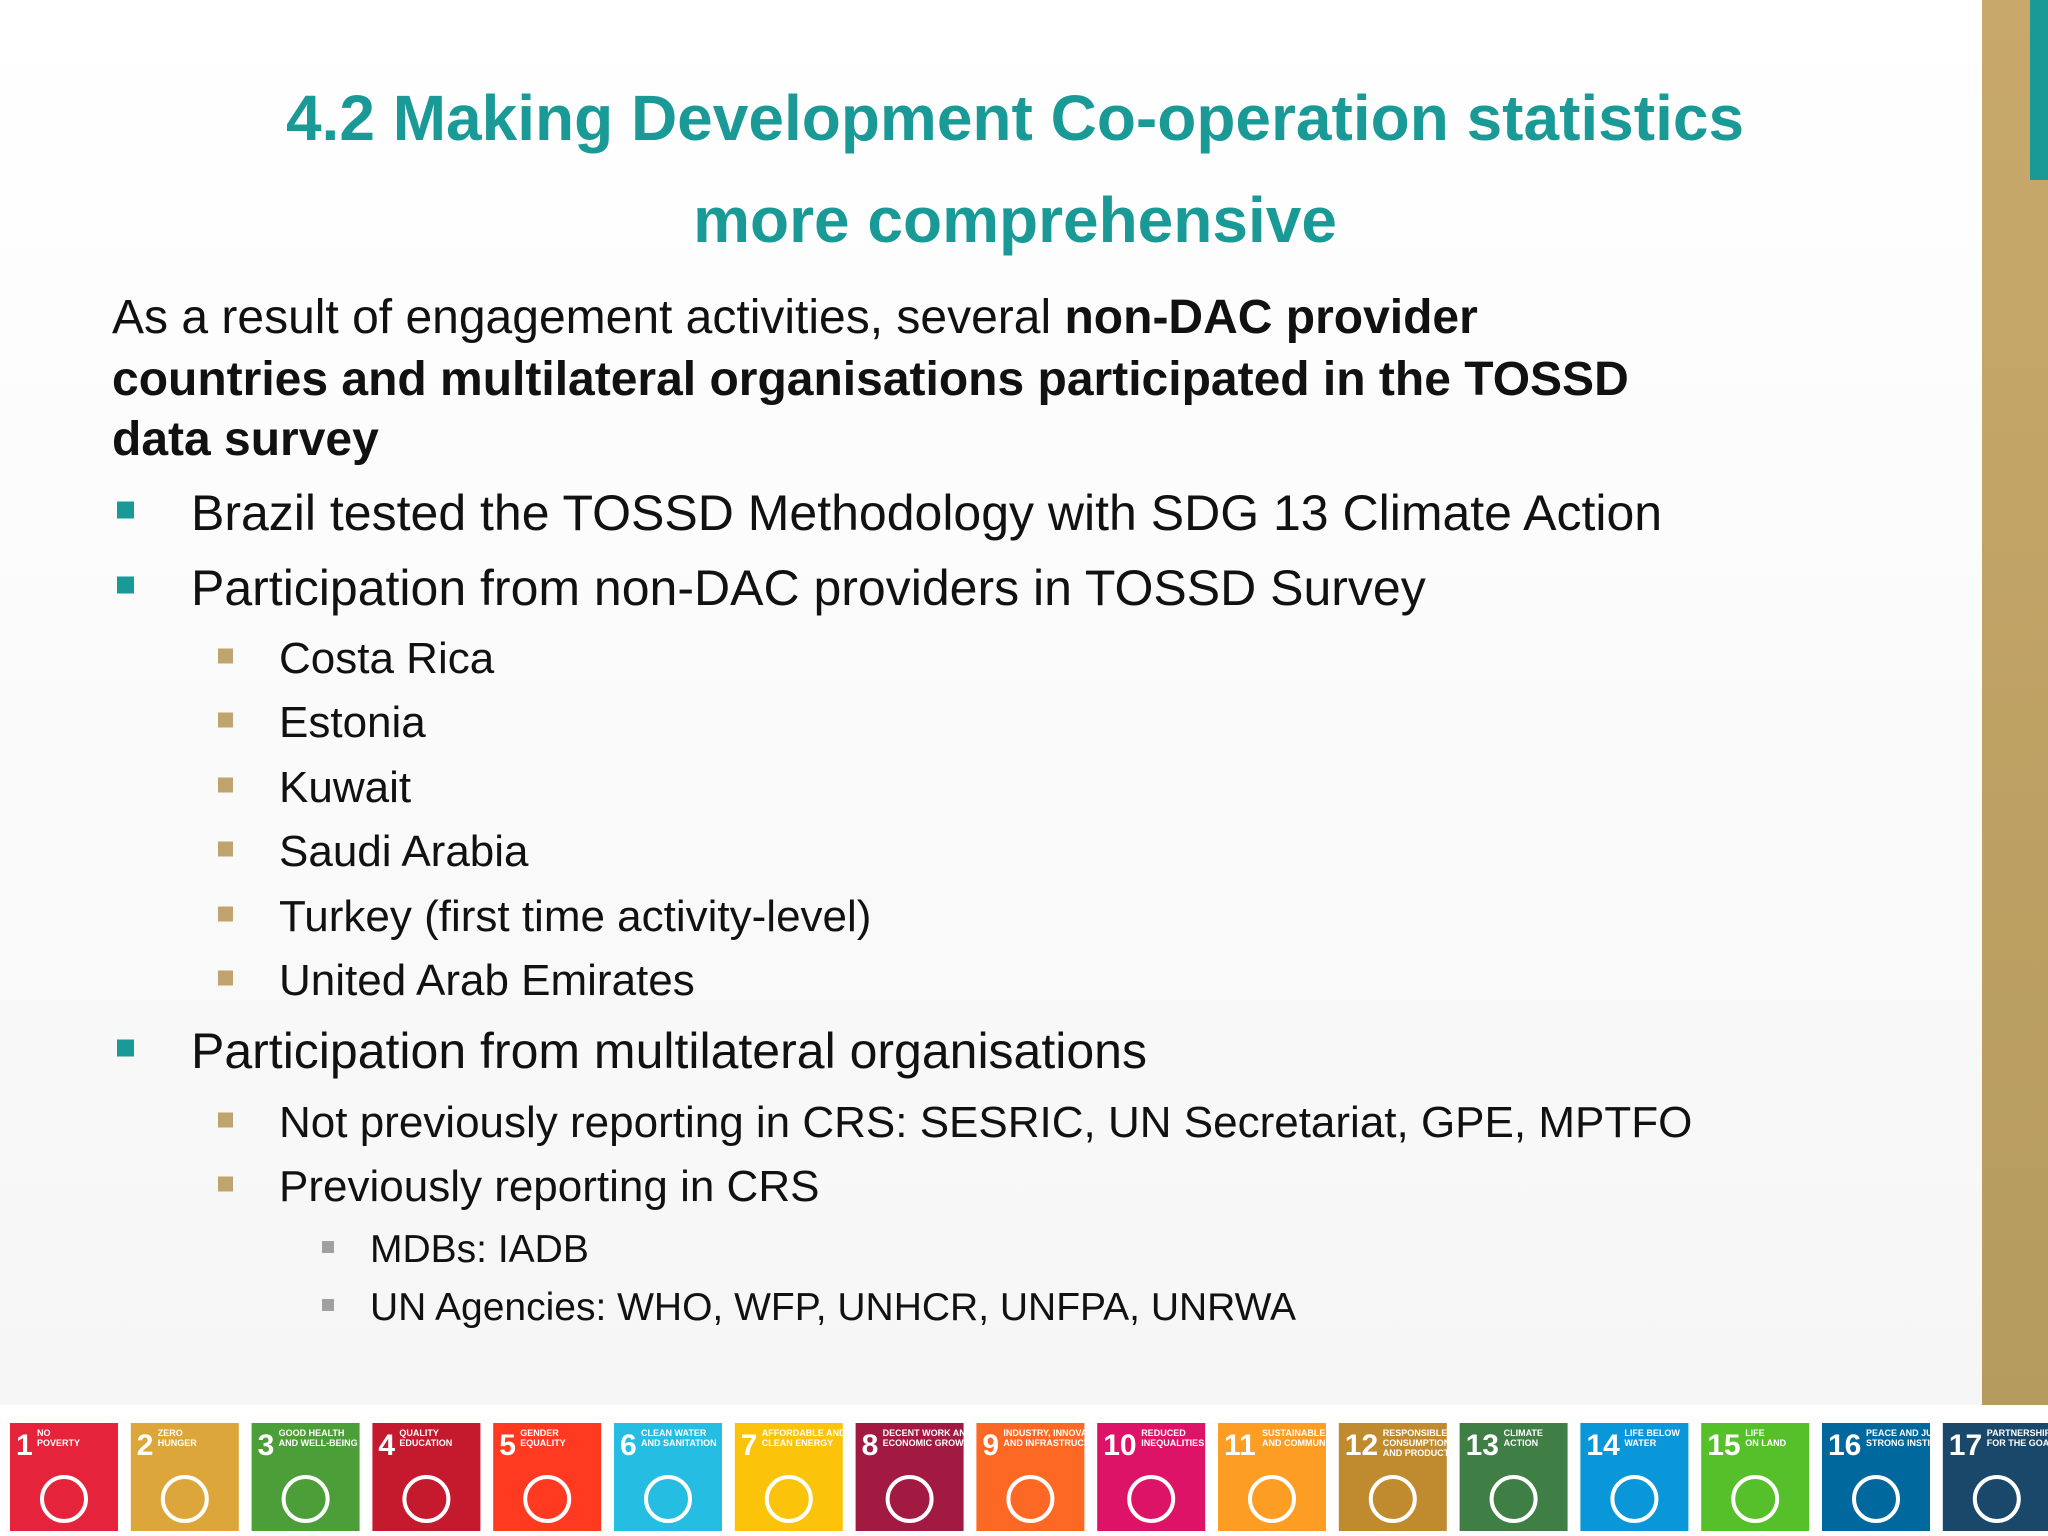  I want to click on tile-label: NO, so click(44, 1433).